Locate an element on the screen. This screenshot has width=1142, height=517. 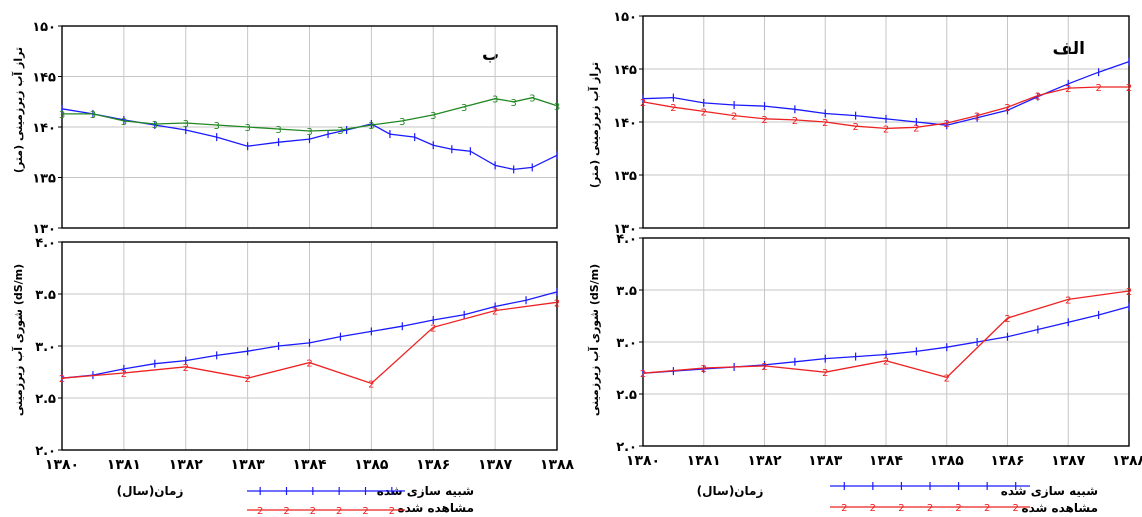
y-tick-label: ۱۳۵ is located at coordinates (44, 179).